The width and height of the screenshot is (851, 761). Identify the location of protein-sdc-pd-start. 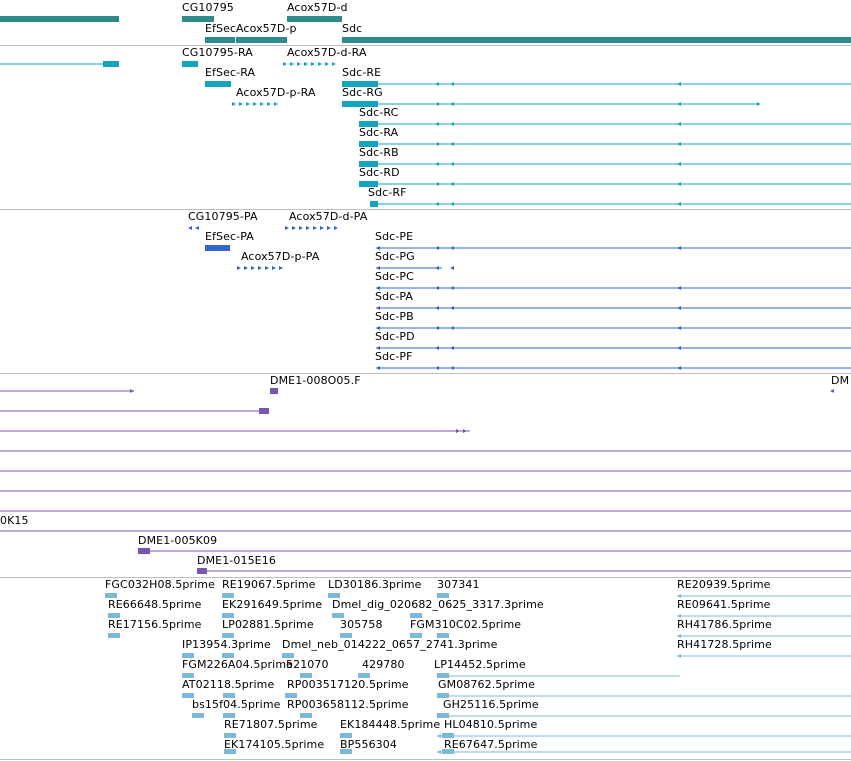
(378, 348).